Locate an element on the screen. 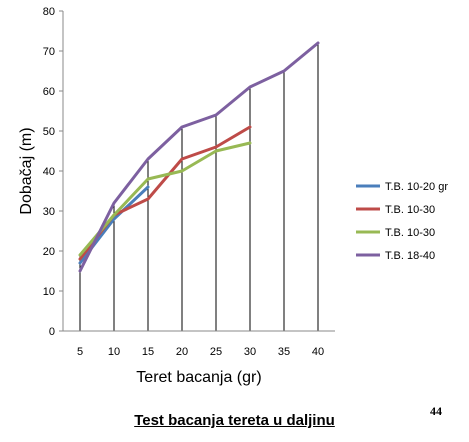 This screenshot has width=469, height=442. y-tick-label: 50 is located at coordinates (49, 132).